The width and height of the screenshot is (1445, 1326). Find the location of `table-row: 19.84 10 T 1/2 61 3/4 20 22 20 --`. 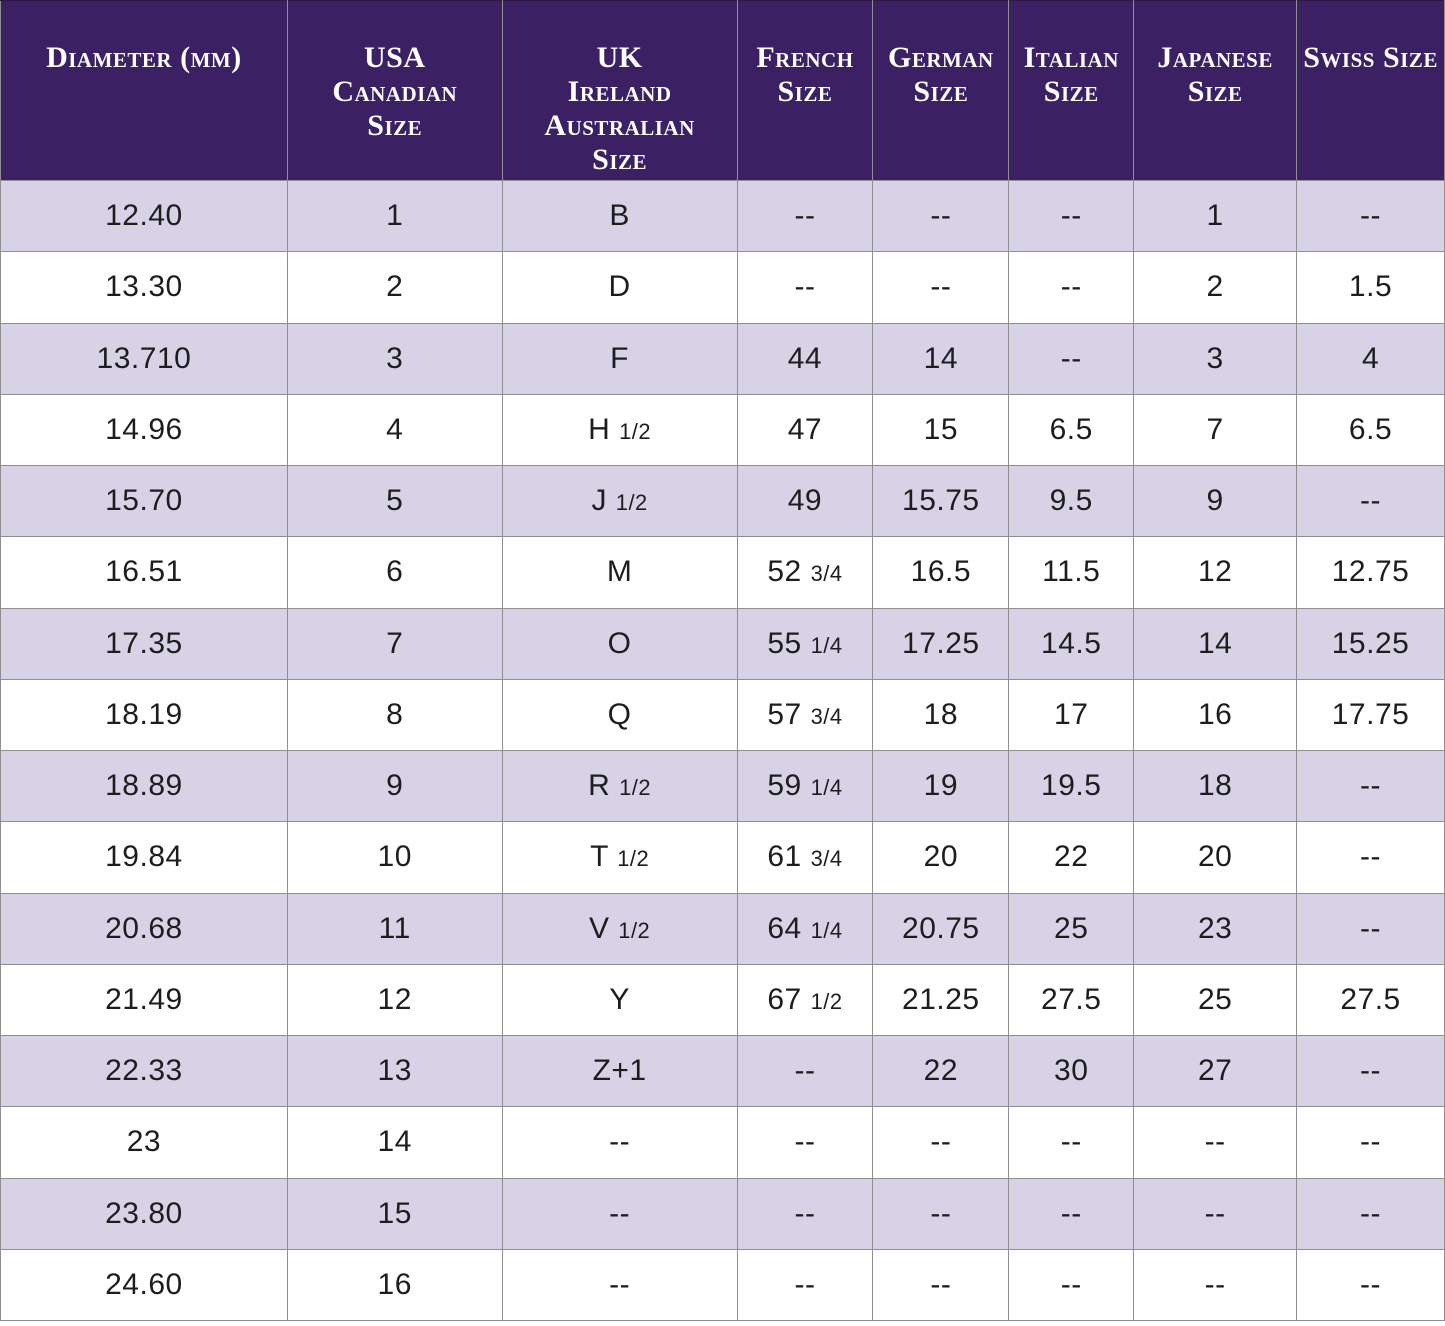

table-row: 19.84 10 T 1/2 61 3/4 20 22 20 -- is located at coordinates (722, 857).